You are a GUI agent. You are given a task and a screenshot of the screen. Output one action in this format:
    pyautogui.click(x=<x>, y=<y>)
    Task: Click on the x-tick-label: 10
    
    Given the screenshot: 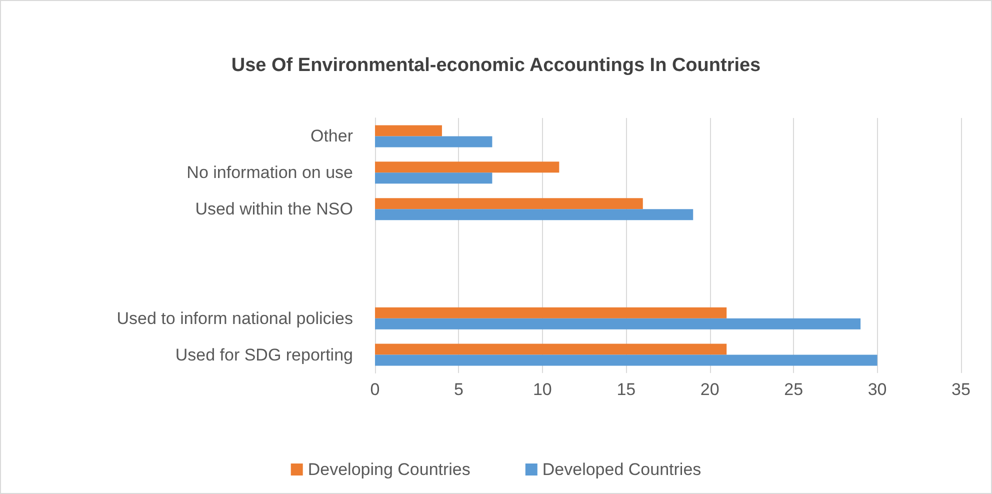 What is the action you would take?
    pyautogui.click(x=542, y=389)
    